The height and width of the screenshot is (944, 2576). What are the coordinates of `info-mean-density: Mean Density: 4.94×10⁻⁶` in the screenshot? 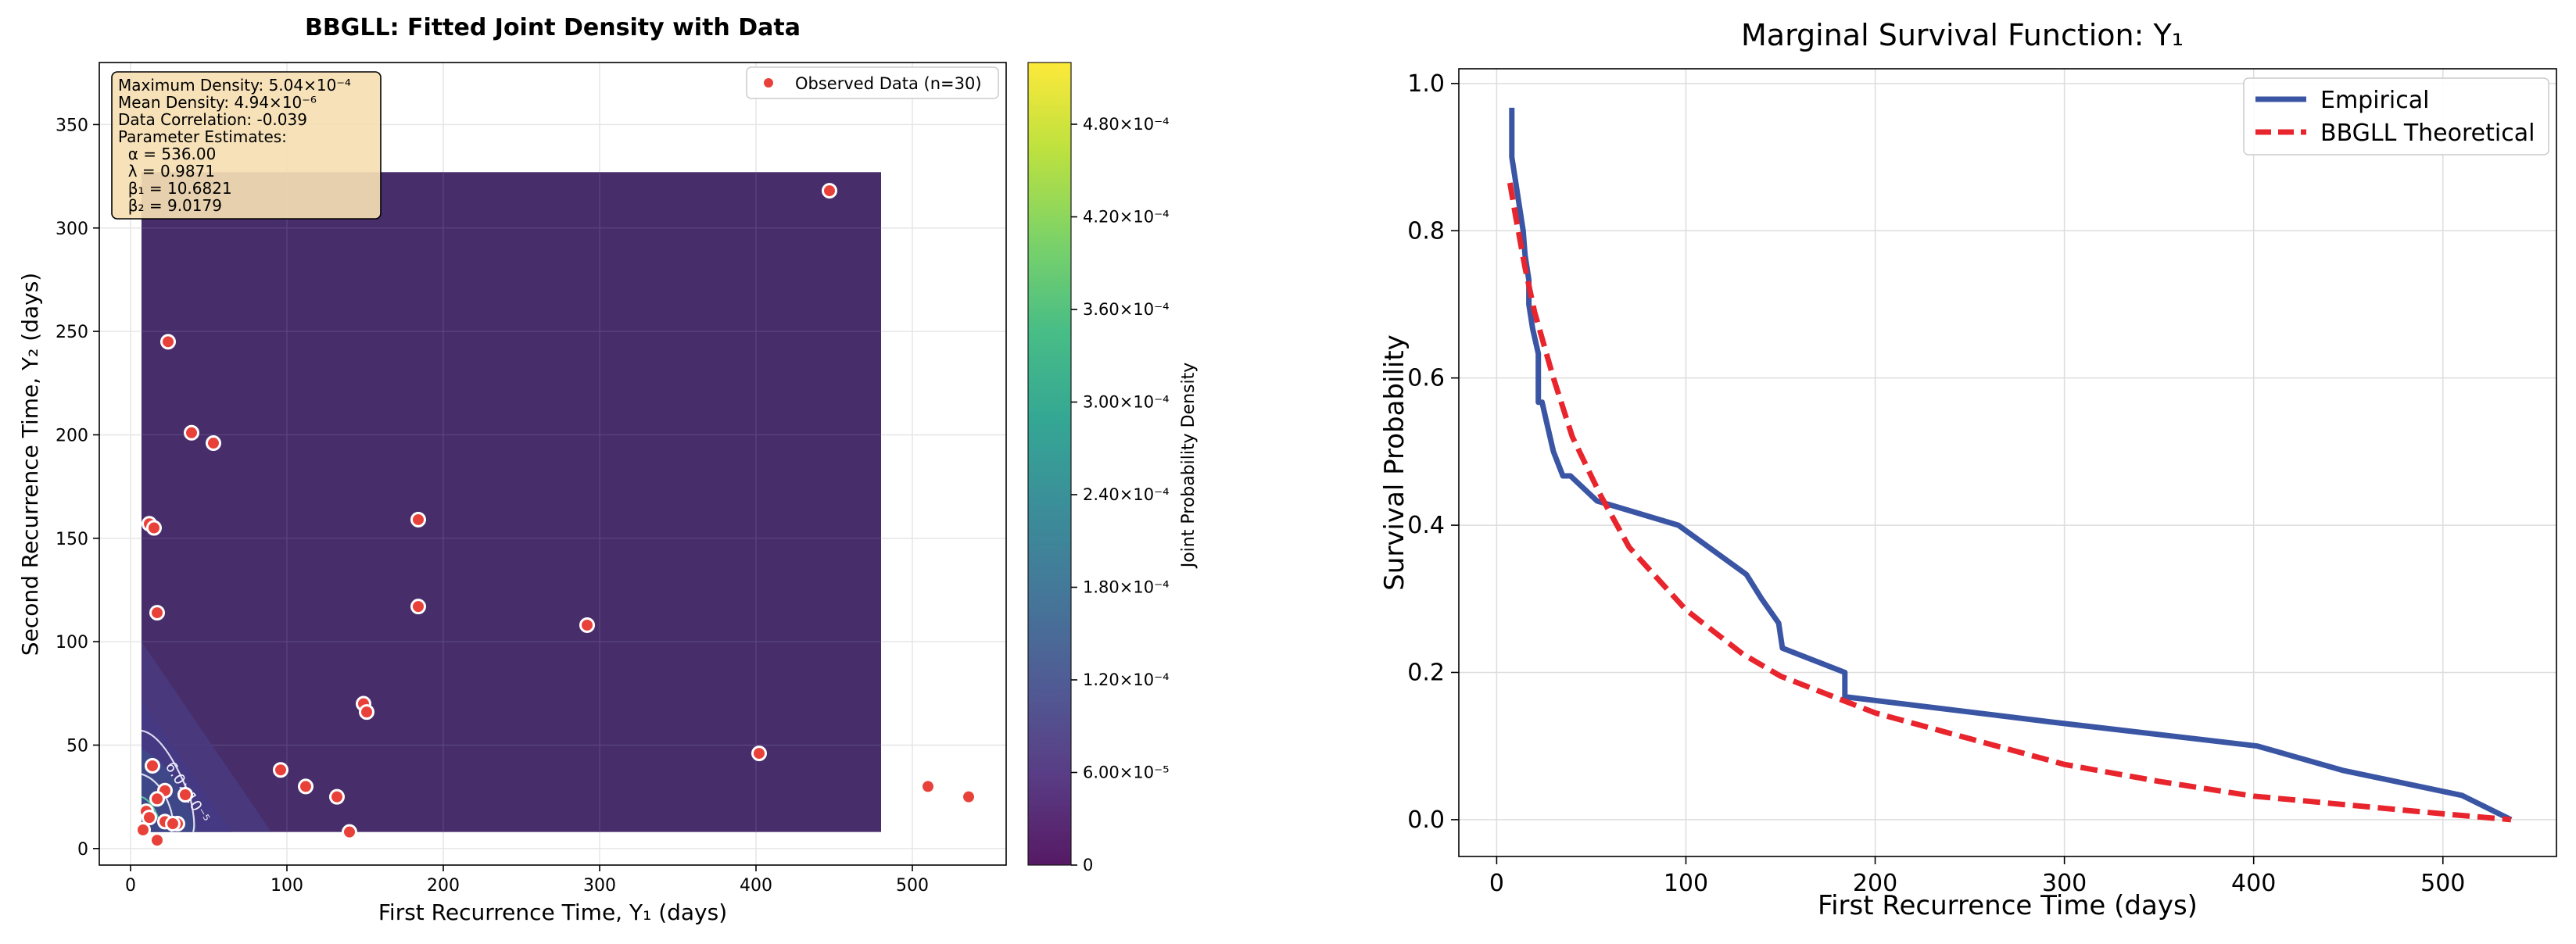 It's located at (217, 102).